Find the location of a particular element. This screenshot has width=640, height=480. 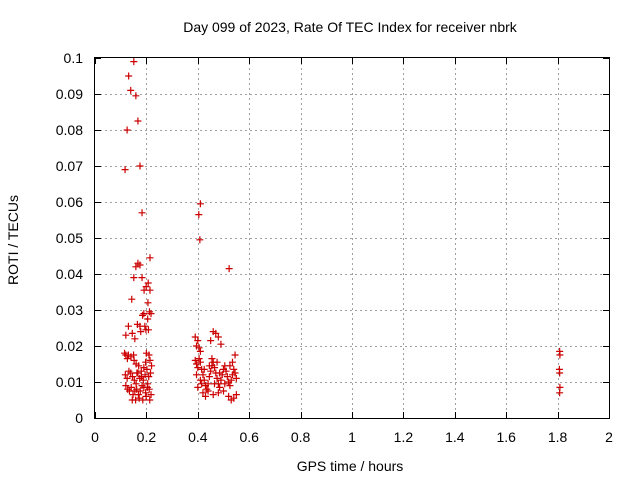

x-tick-label: 1.4 is located at coordinates (455, 437).